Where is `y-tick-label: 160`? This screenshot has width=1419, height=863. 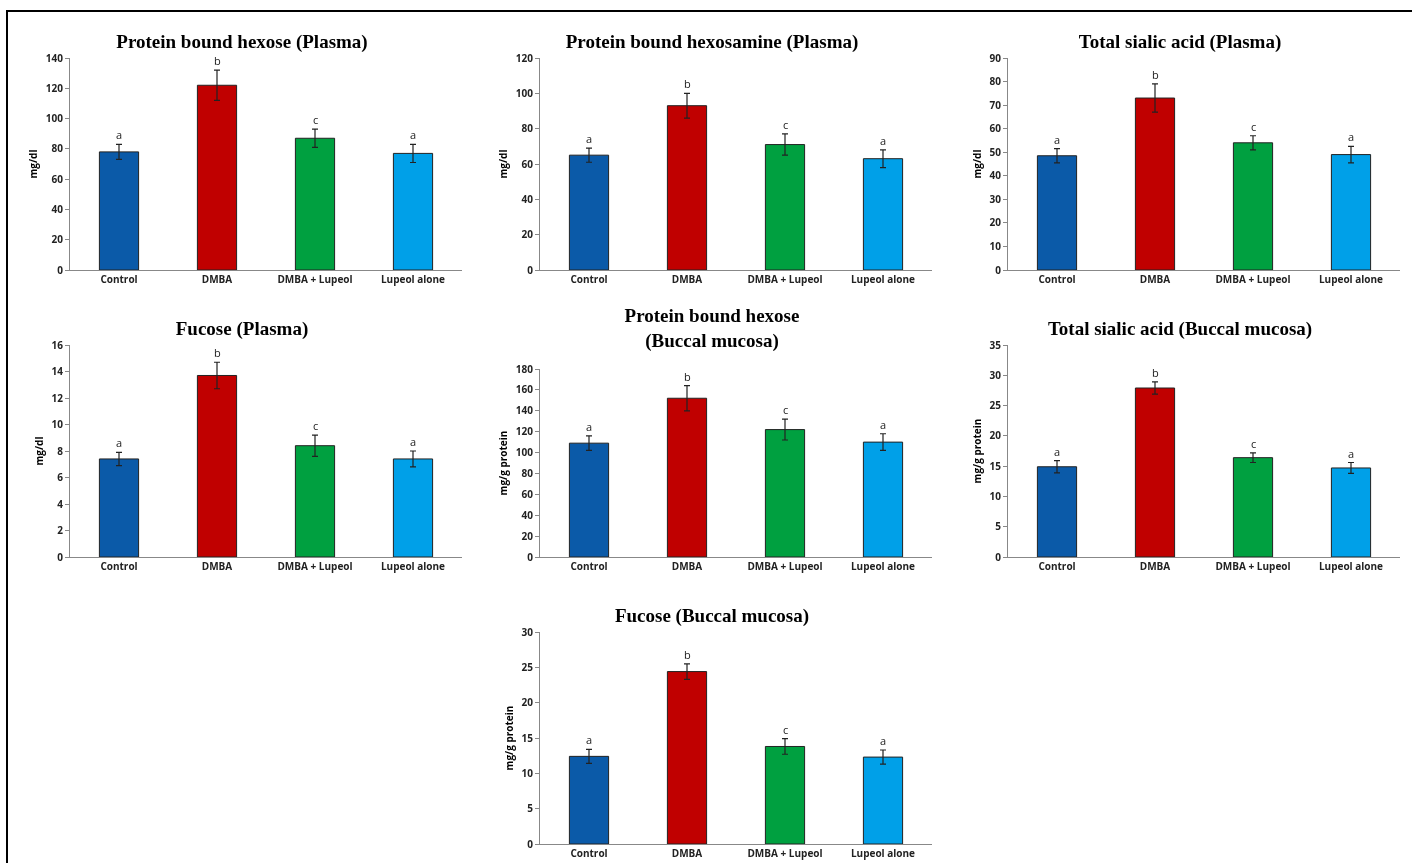 y-tick-label: 160 is located at coordinates (524, 389).